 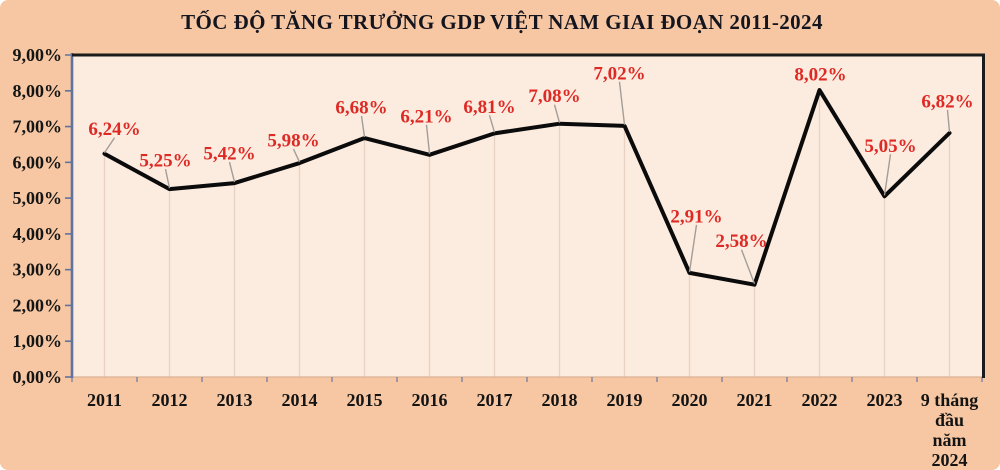 I want to click on data-label-2011: 6,24%, so click(x=114, y=129).